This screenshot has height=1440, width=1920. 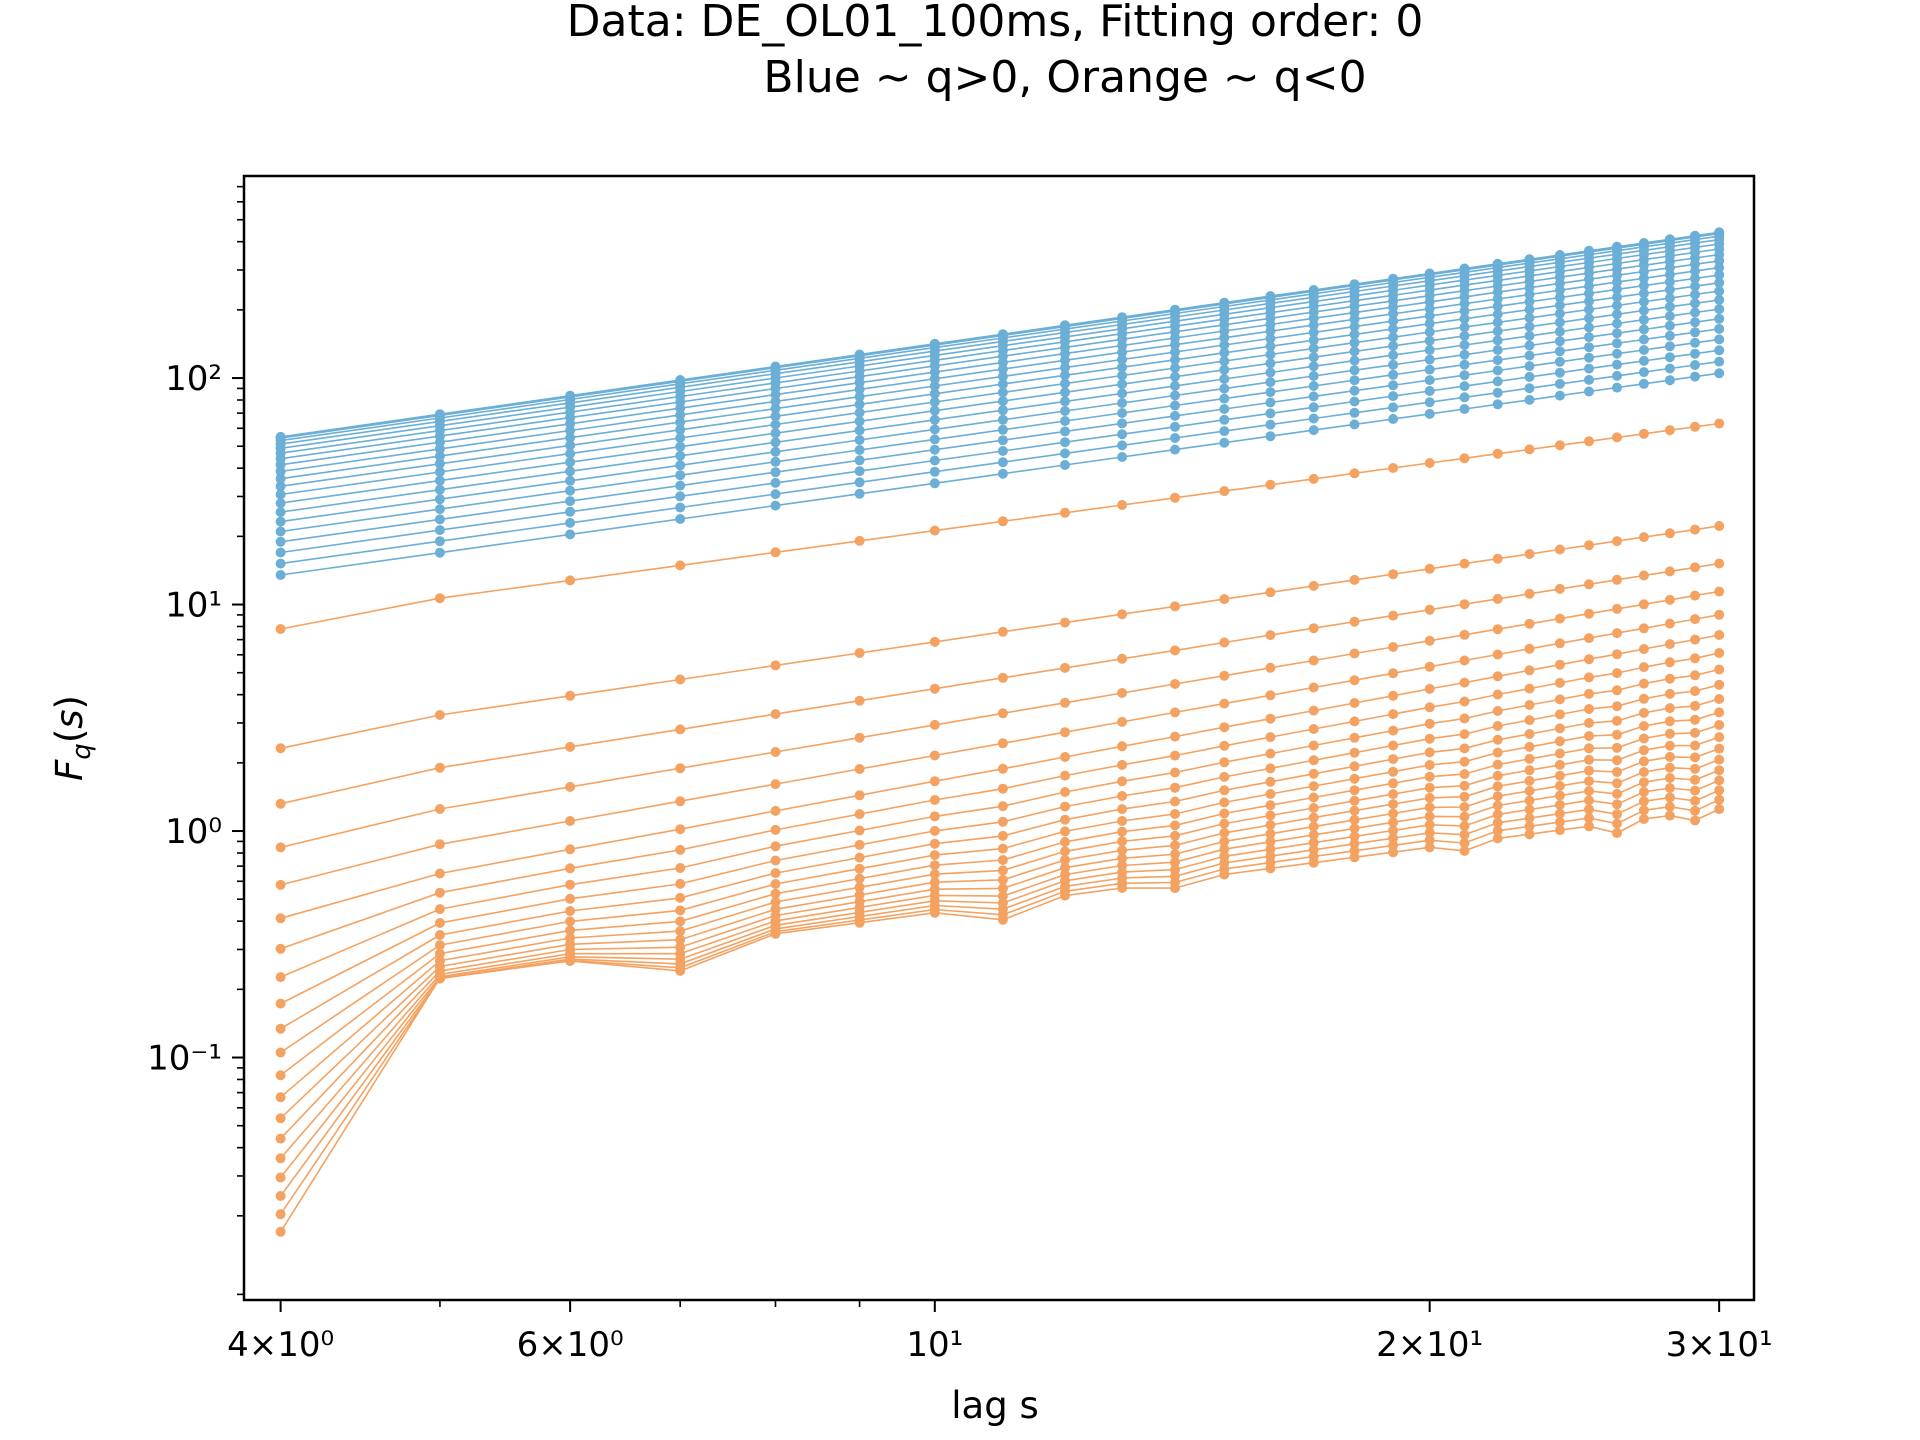 I want to click on x-tick-label: 2×10¹, so click(x=1429, y=1345).